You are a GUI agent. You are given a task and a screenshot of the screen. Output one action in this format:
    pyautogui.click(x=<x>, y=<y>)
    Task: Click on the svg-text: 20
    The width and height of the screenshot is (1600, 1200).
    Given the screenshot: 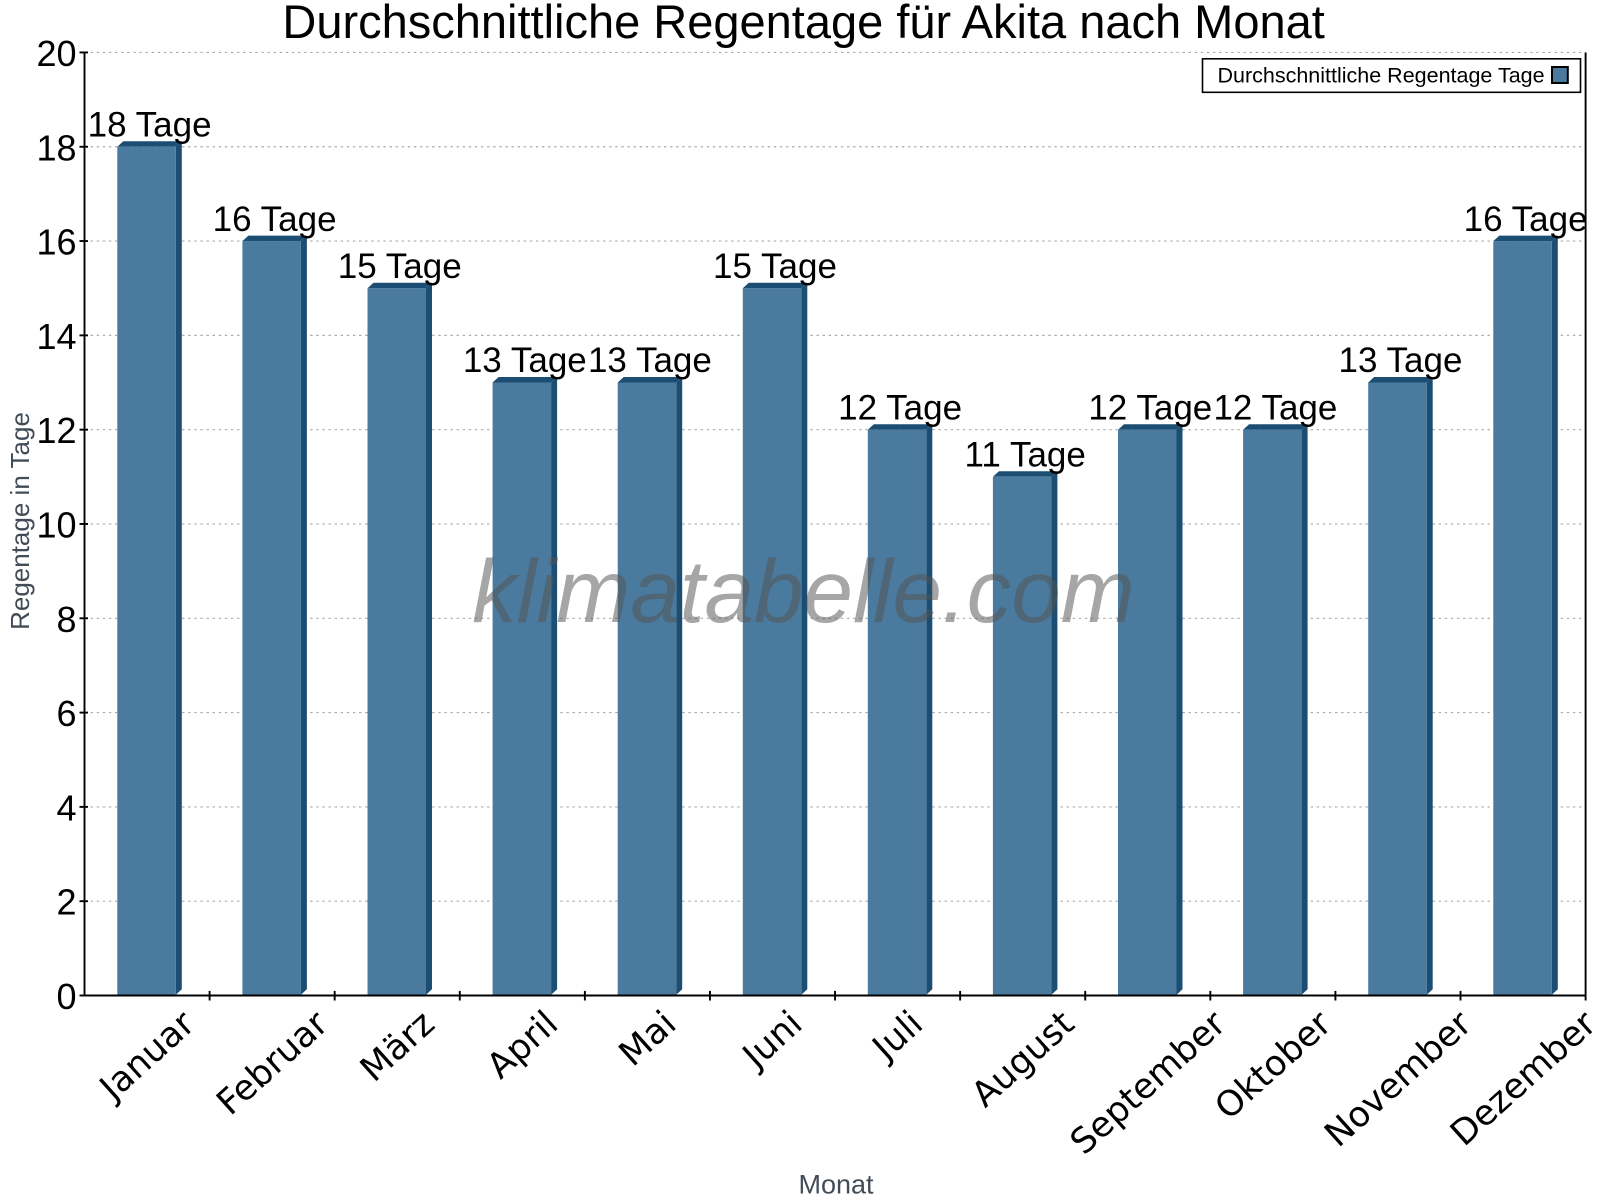 What is the action you would take?
    pyautogui.click(x=56, y=53)
    